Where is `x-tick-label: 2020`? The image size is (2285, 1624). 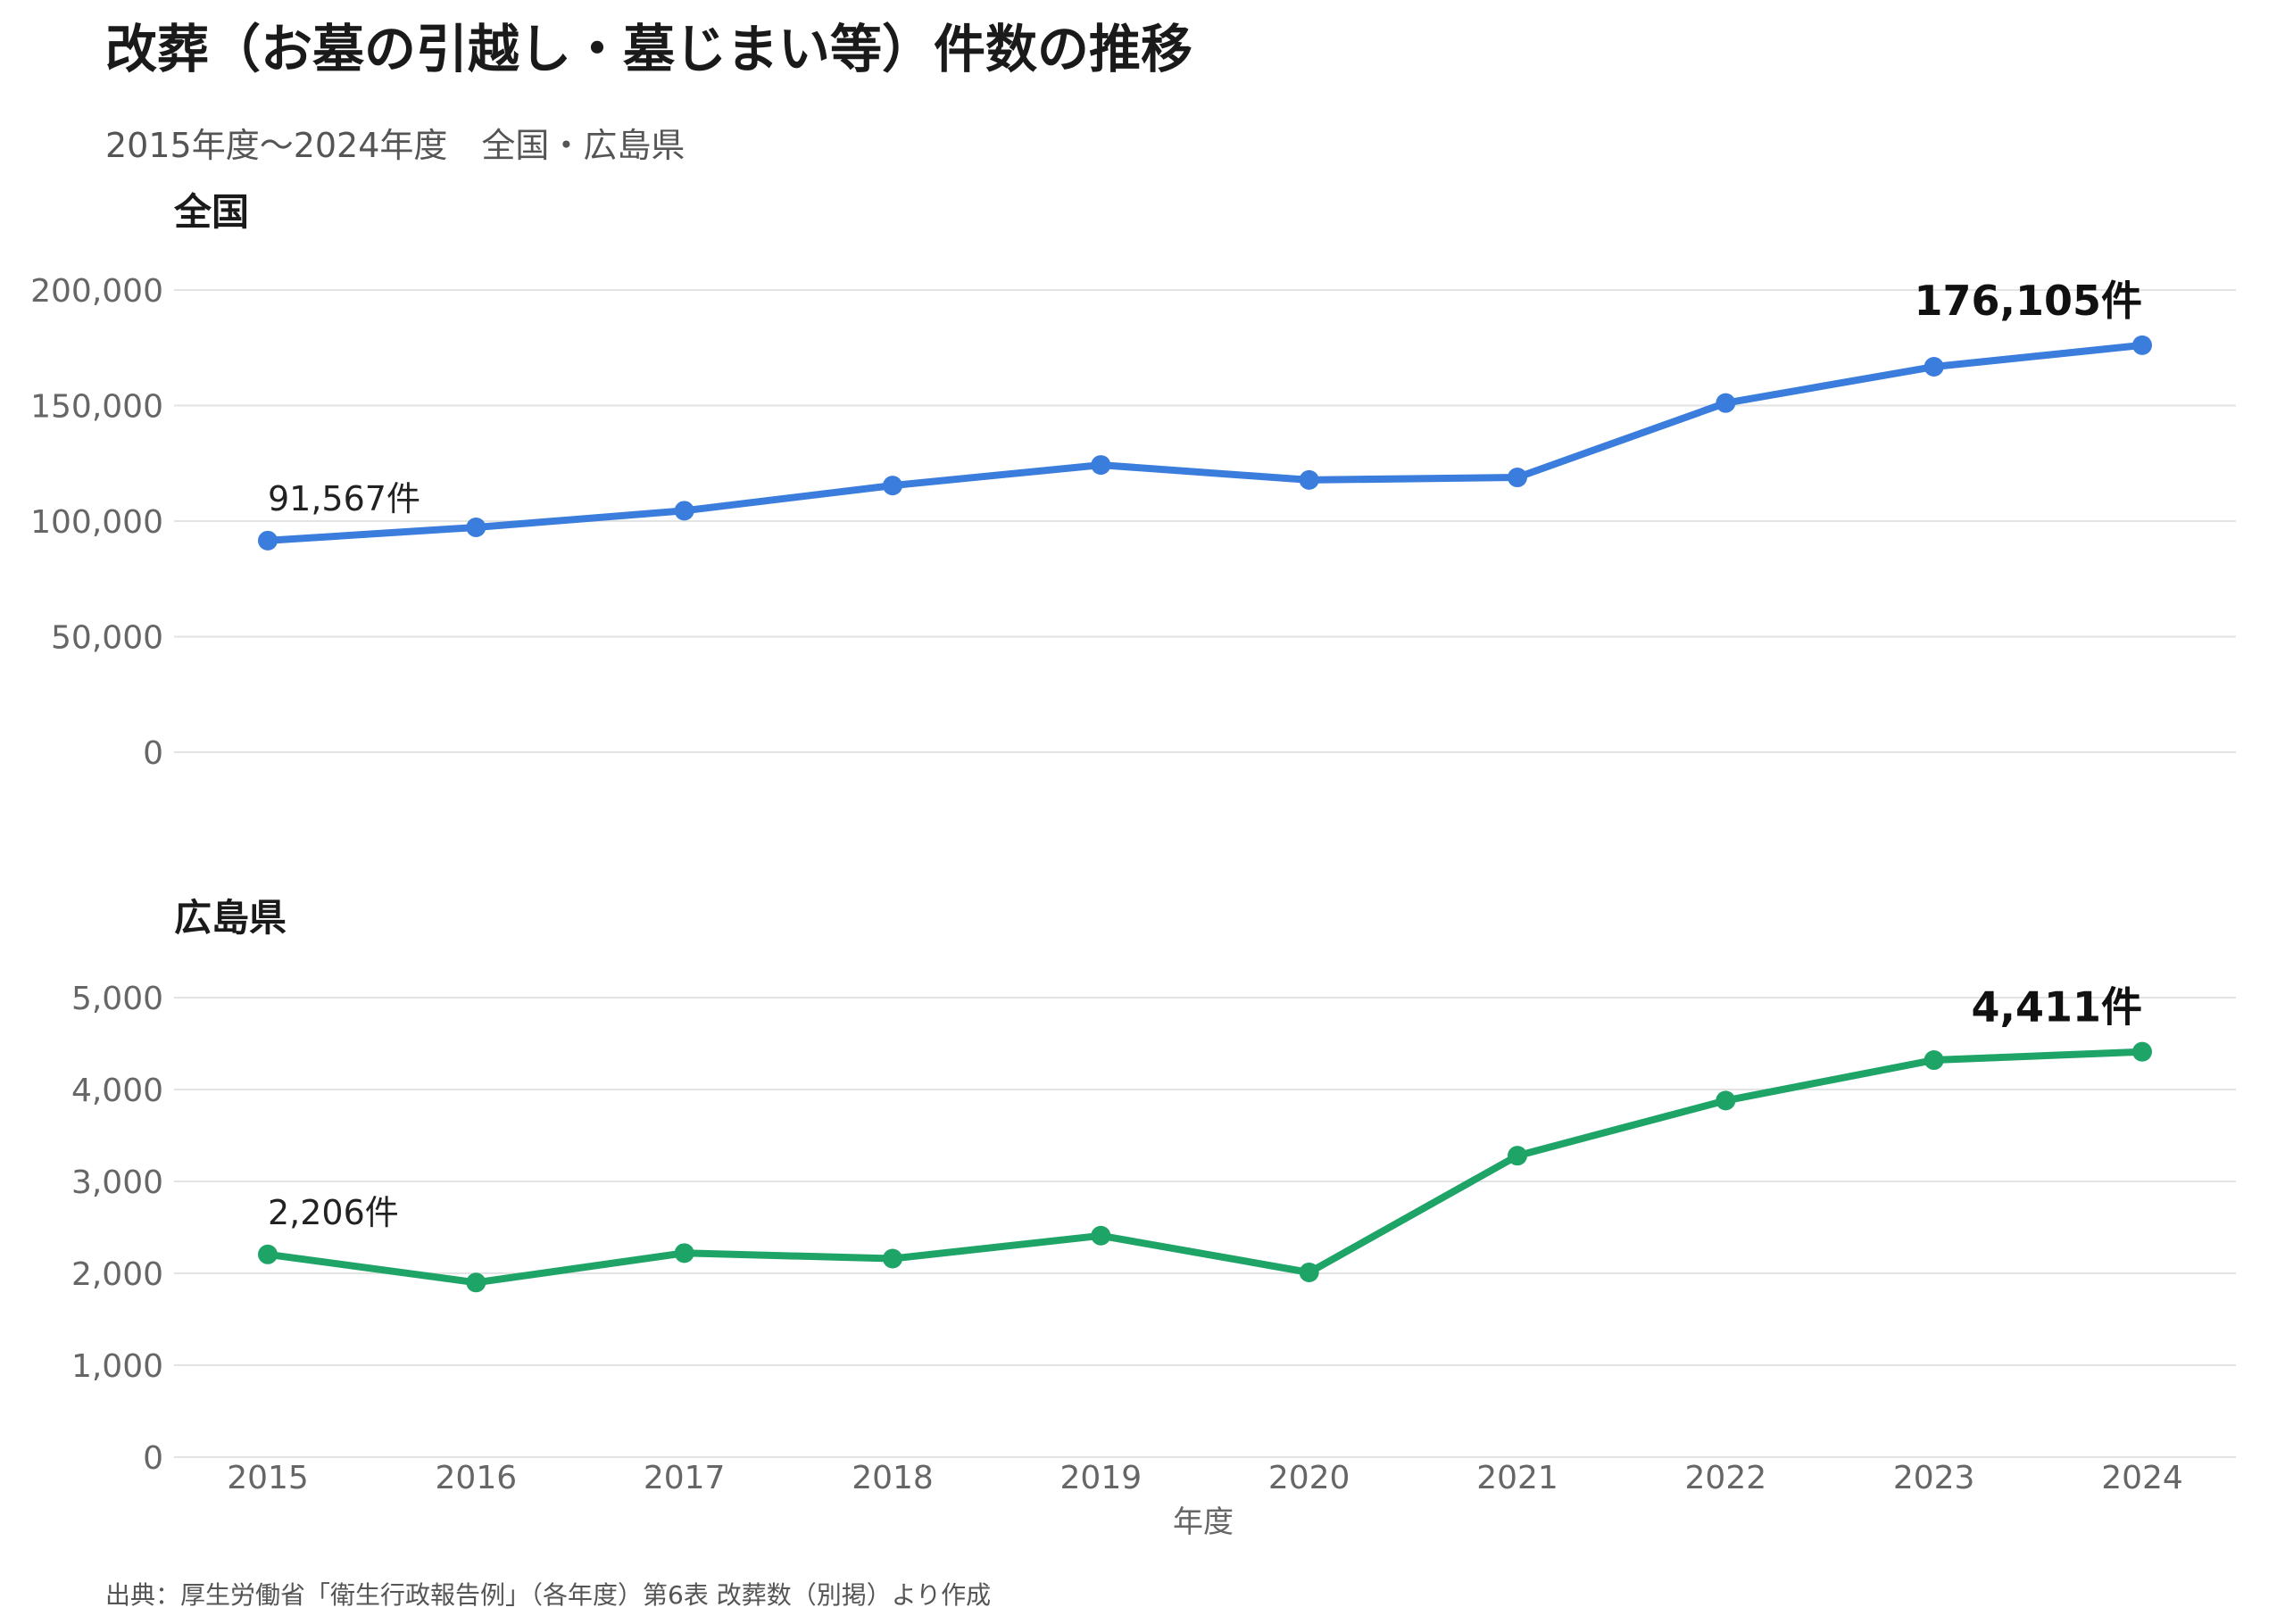 x-tick-label: 2020 is located at coordinates (1309, 1478).